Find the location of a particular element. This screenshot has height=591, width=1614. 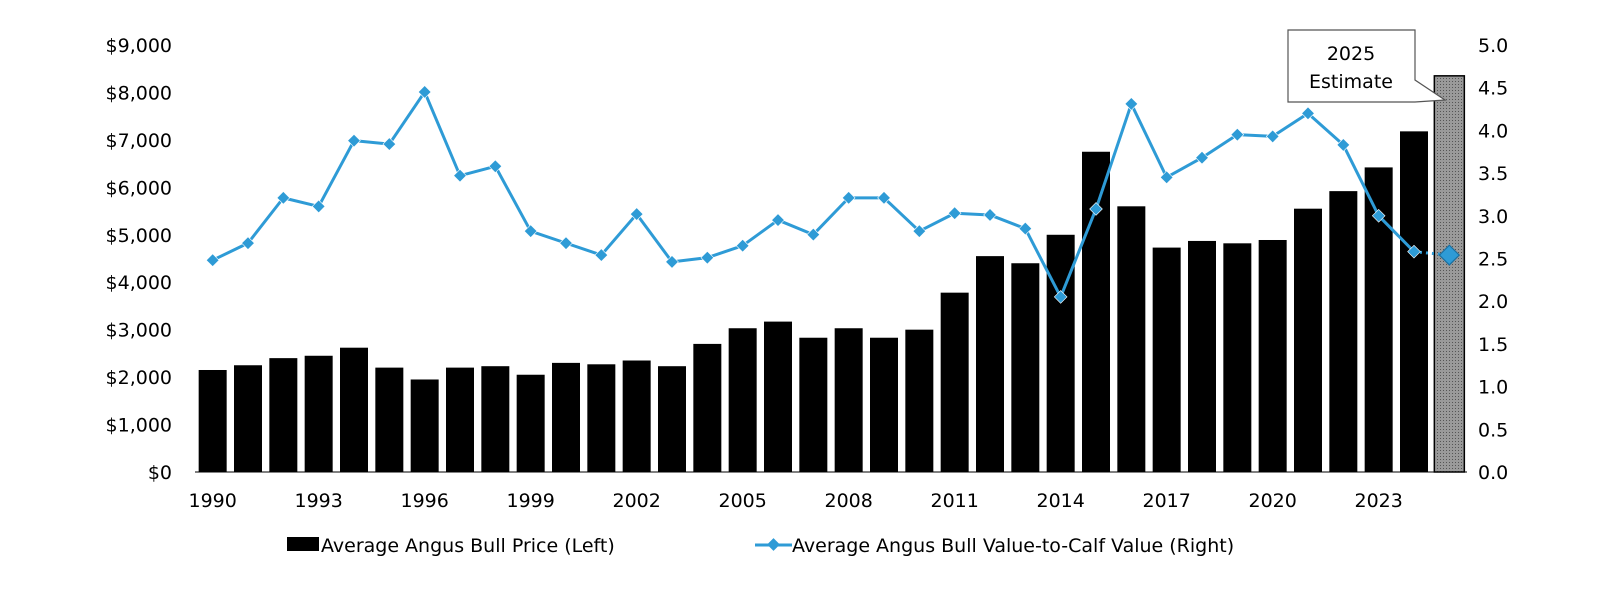

x-tick-label: 2005 is located at coordinates (742, 501).